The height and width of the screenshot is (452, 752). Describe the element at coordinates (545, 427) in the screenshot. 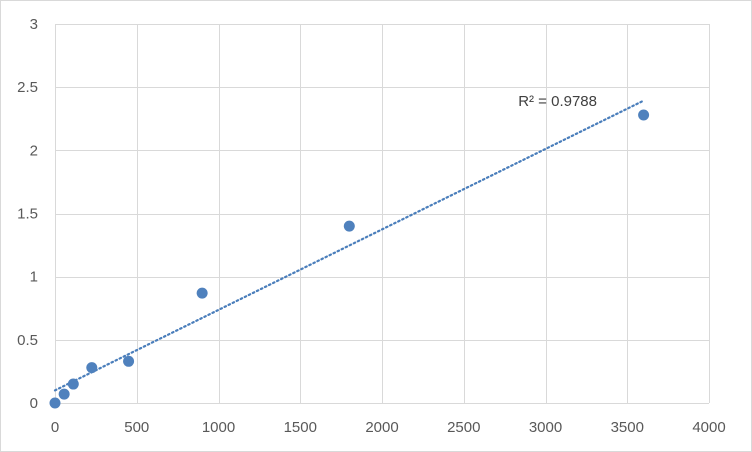

I see `x-tick-label: 3000` at that location.